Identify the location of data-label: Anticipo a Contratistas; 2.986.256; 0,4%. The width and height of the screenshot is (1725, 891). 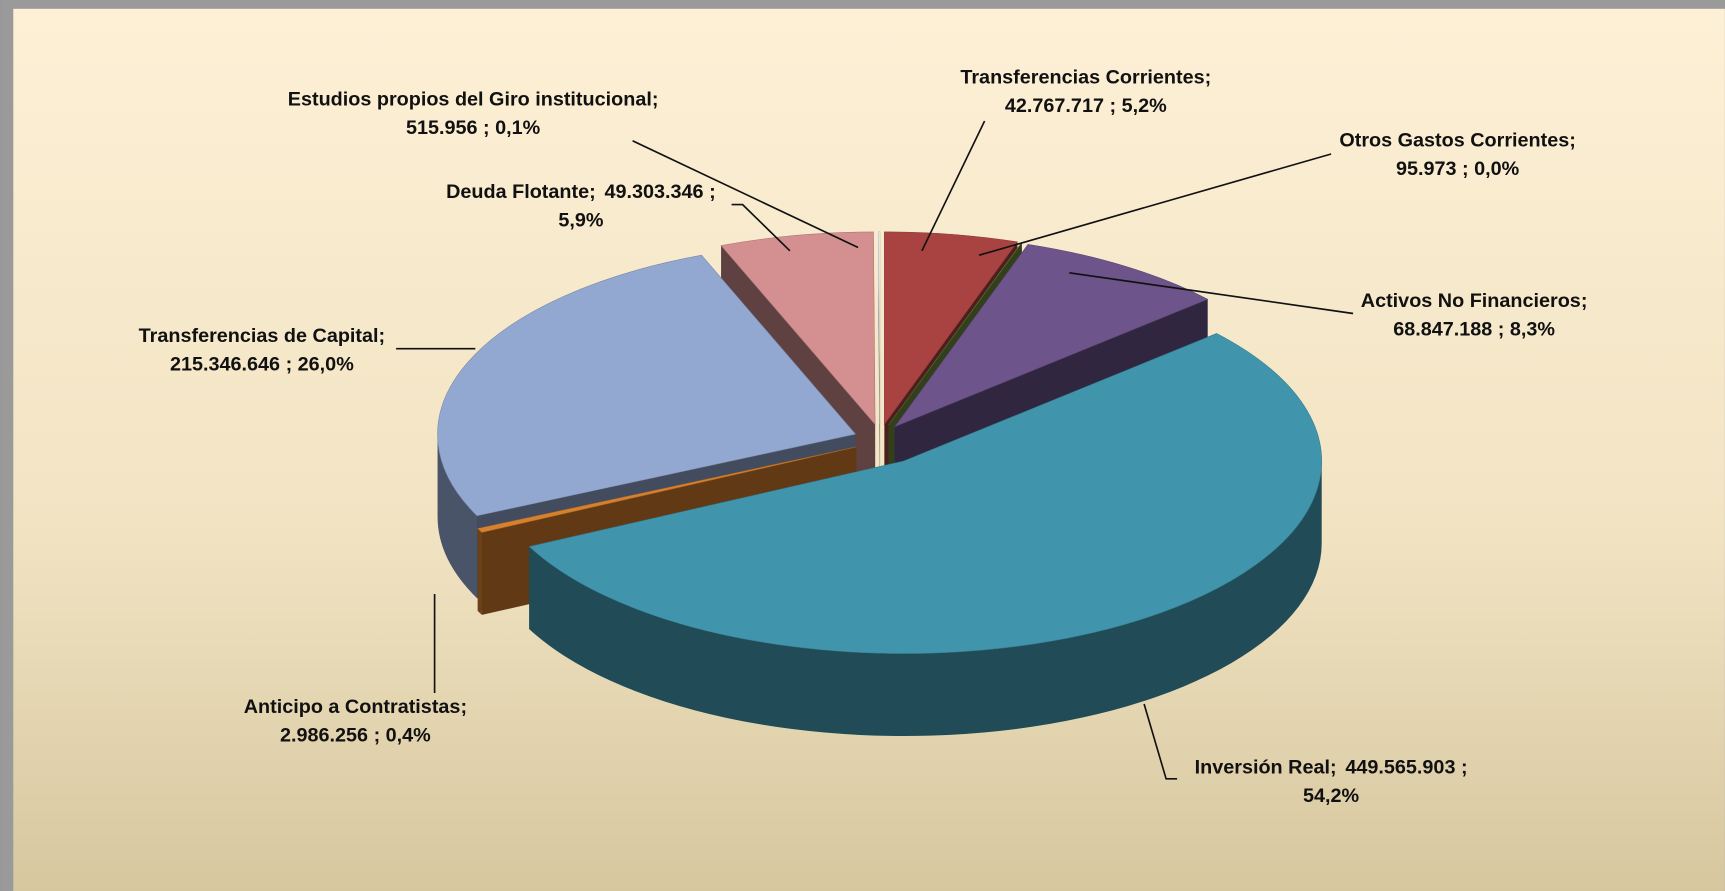
(355, 721).